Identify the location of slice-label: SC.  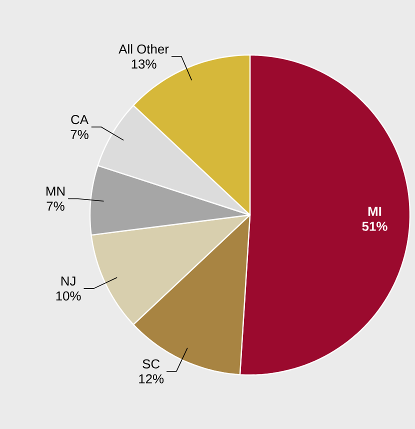
(151, 363).